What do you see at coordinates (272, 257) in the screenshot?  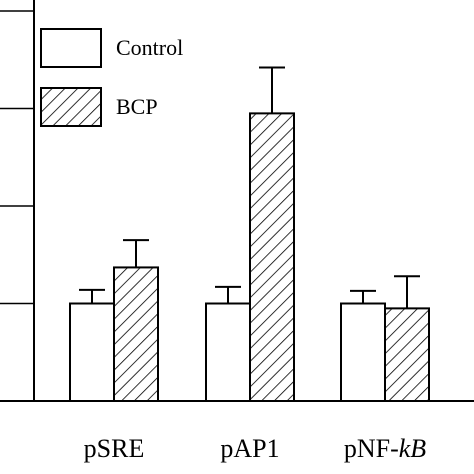 I see `bar-bcp-pap1` at bounding box center [272, 257].